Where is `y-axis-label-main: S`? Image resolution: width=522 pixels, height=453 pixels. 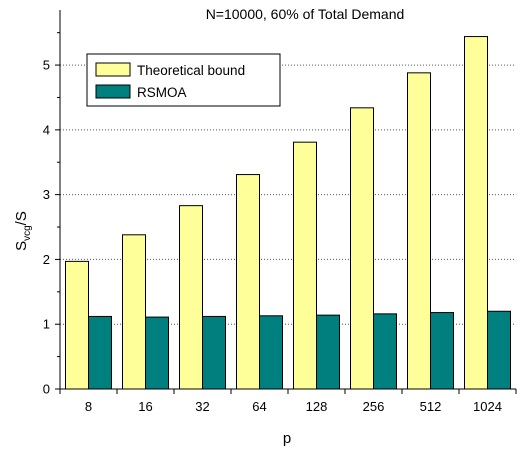 y-axis-label-main: S is located at coordinates (21, 246).